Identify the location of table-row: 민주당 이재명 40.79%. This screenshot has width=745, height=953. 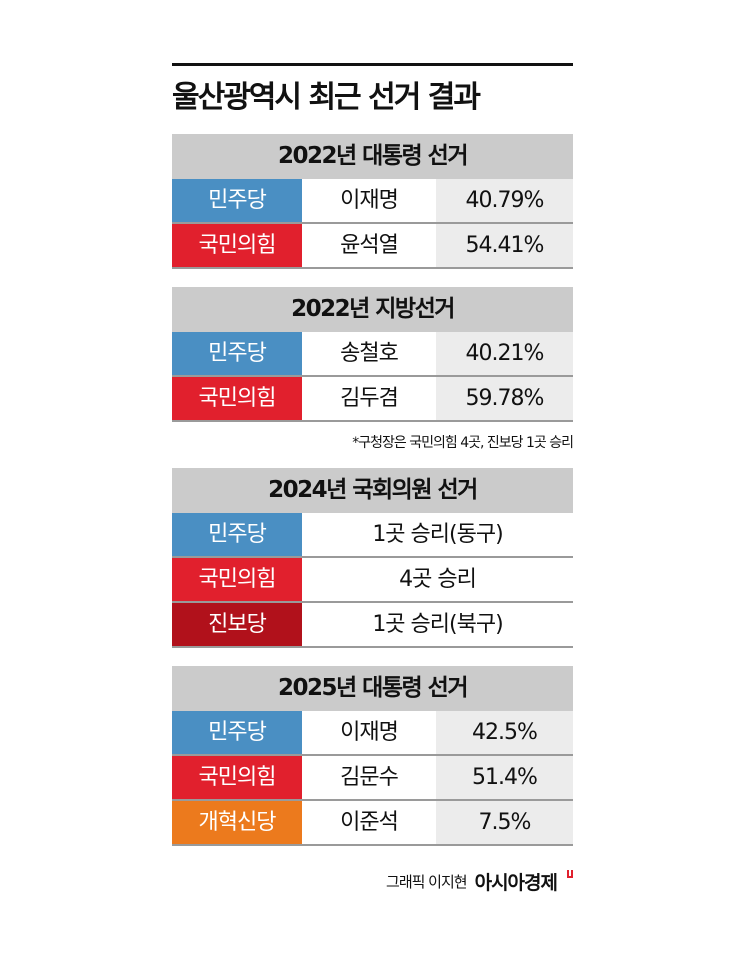
(372, 201).